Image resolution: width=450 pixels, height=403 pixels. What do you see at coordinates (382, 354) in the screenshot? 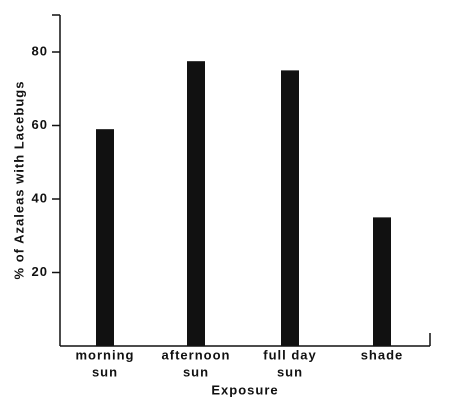
I see `x-tick-label: shade` at bounding box center [382, 354].